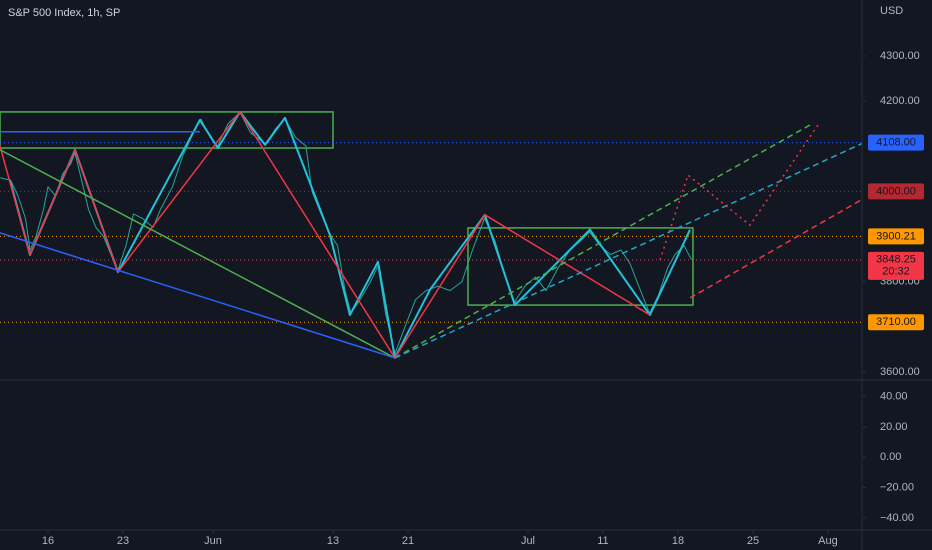  Describe the element at coordinates (828, 541) in the screenshot. I see `x-tick-label: Aug` at that location.